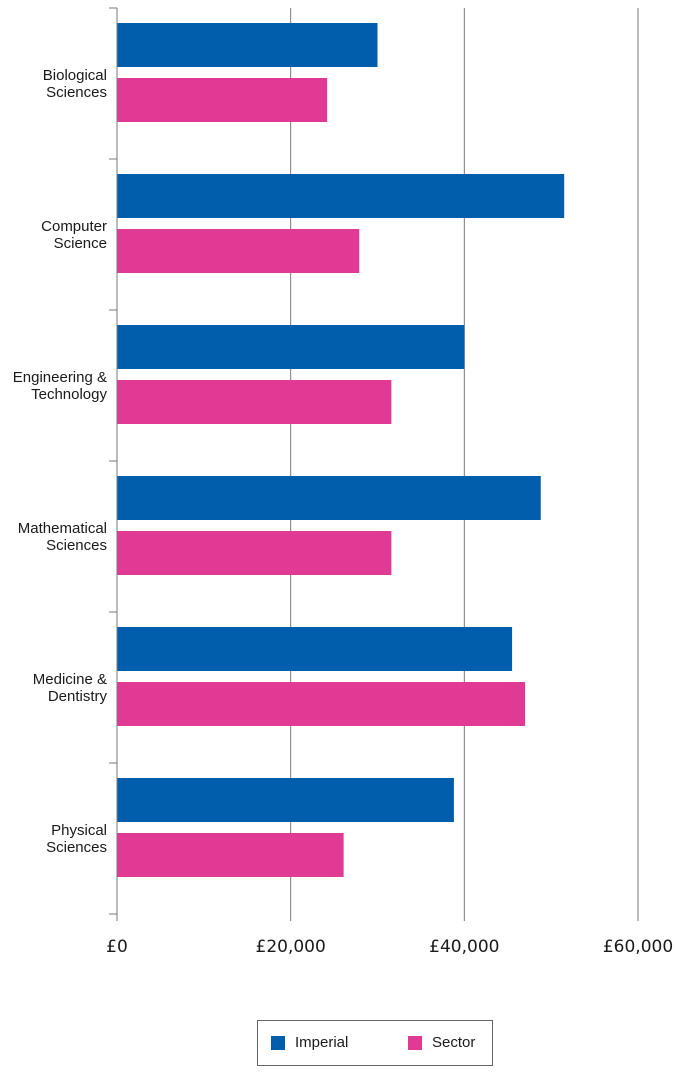  I want to click on legend-item-imperial: Imperial, so click(309, 1042).